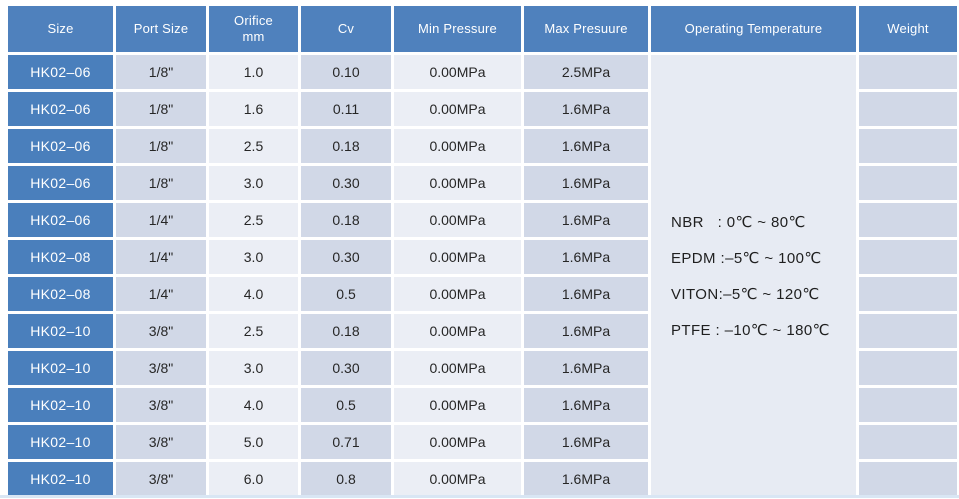 The height and width of the screenshot is (499, 959). What do you see at coordinates (346, 479) in the screenshot?
I see `cell-cv: 0.8` at bounding box center [346, 479].